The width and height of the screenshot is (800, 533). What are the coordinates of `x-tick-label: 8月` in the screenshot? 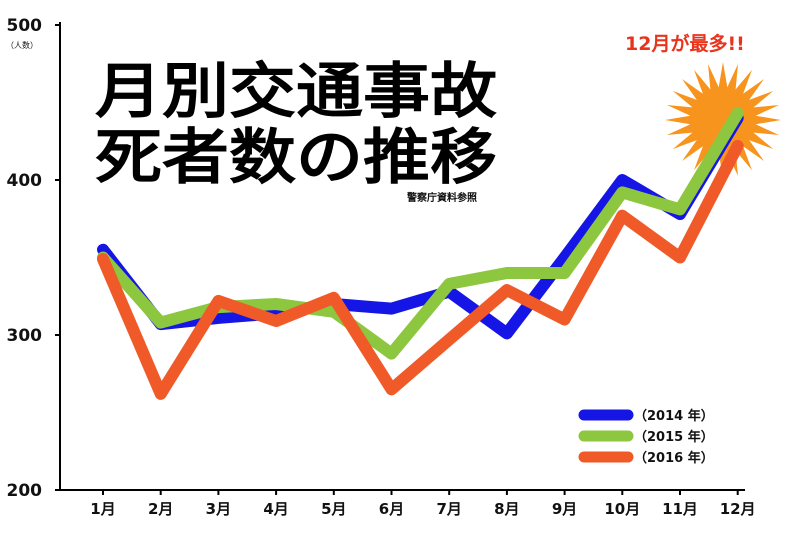 It's located at (506, 509).